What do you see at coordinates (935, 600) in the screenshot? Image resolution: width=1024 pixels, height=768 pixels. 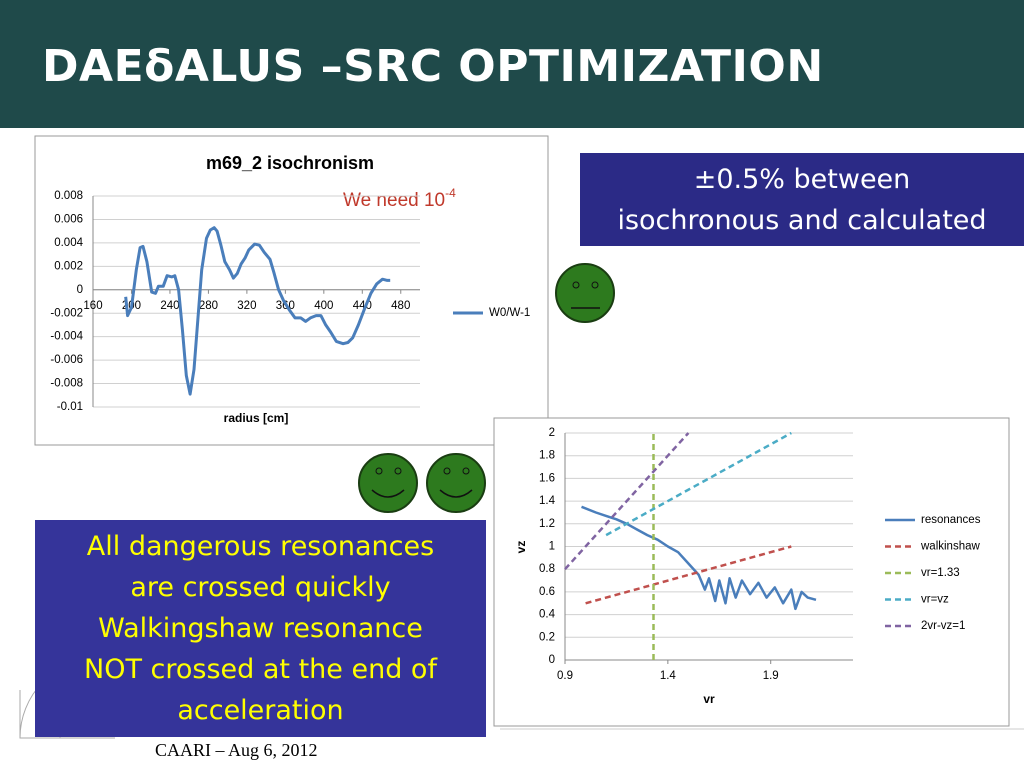 I see `legend-label: vr=vz` at bounding box center [935, 600].